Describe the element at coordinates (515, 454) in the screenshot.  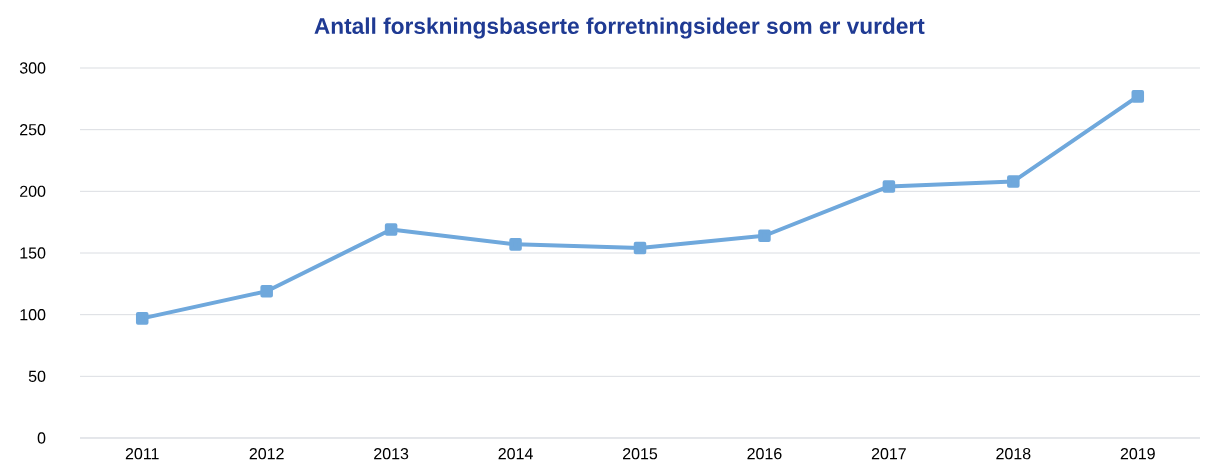
I see `x-tick-label: 2014` at that location.